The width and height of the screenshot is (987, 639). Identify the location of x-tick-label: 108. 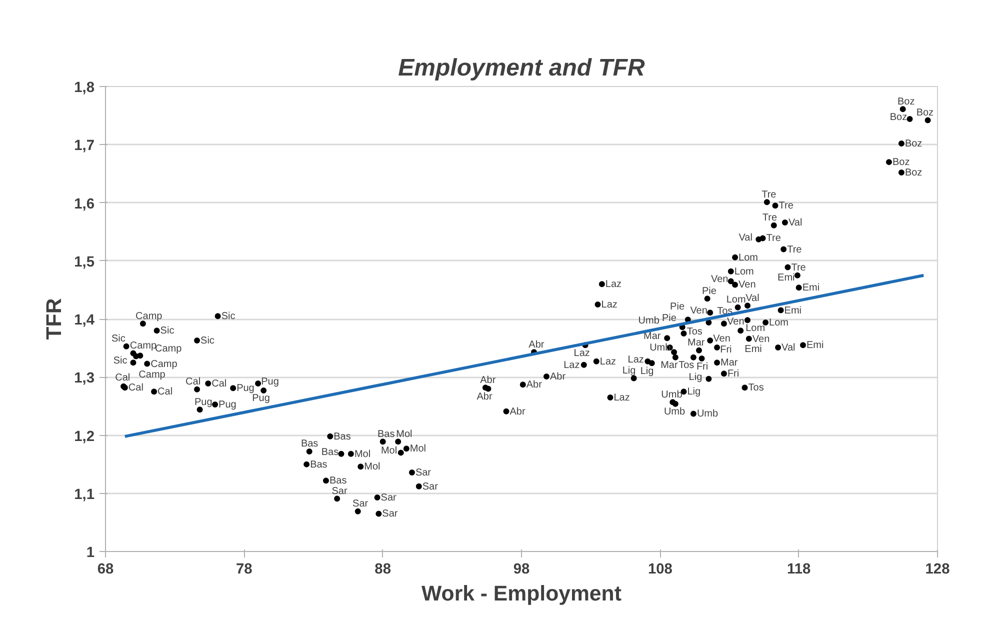
(660, 570).